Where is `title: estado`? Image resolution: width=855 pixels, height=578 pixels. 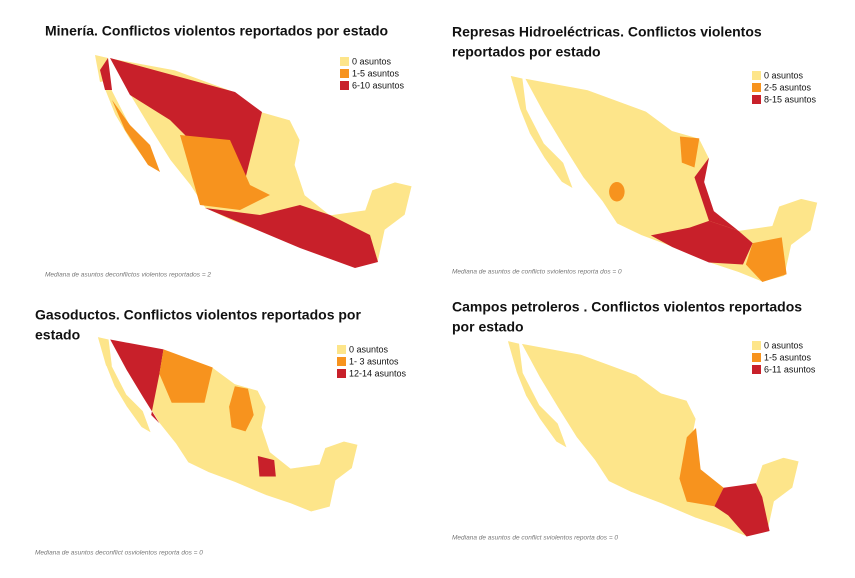 title: estado is located at coordinates (57, 335).